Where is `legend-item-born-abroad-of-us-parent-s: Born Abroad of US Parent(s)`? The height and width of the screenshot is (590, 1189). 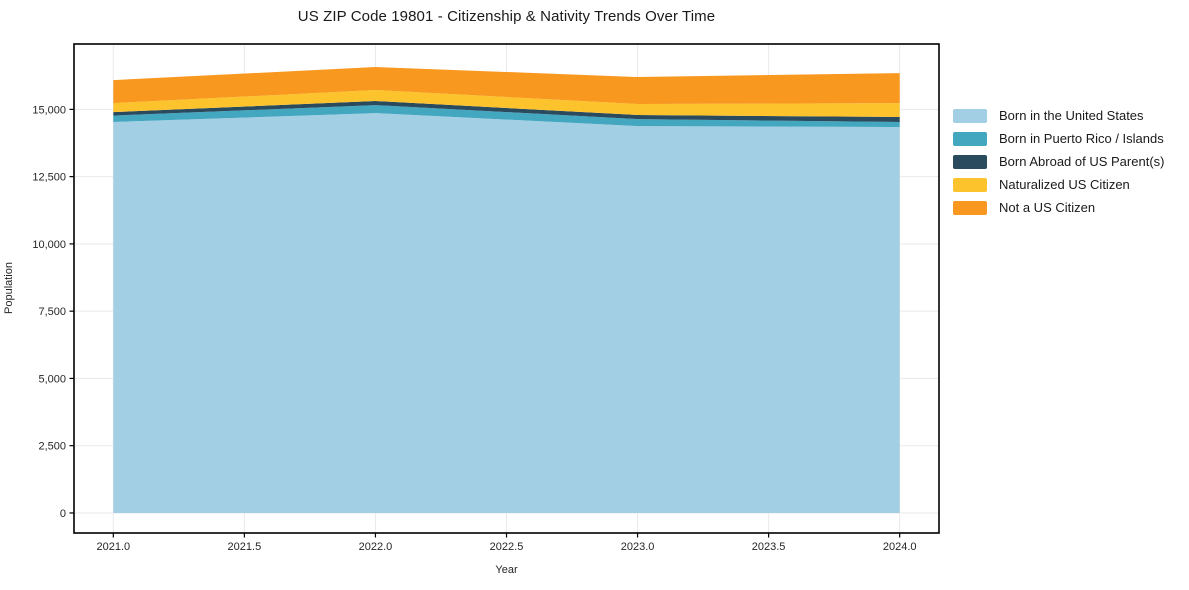
legend-item-born-abroad-of-us-parent-s: Born Abroad of US Parent(s) is located at coordinates (1058, 161).